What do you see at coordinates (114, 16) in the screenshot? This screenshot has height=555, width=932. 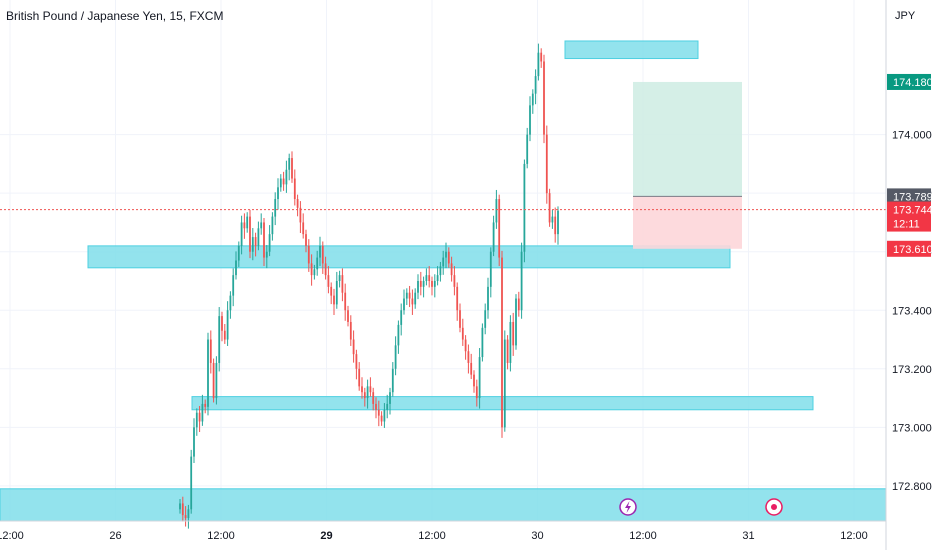 I see `symbol-title: British Pound / Japanese Yen, 15, FXCM` at bounding box center [114, 16].